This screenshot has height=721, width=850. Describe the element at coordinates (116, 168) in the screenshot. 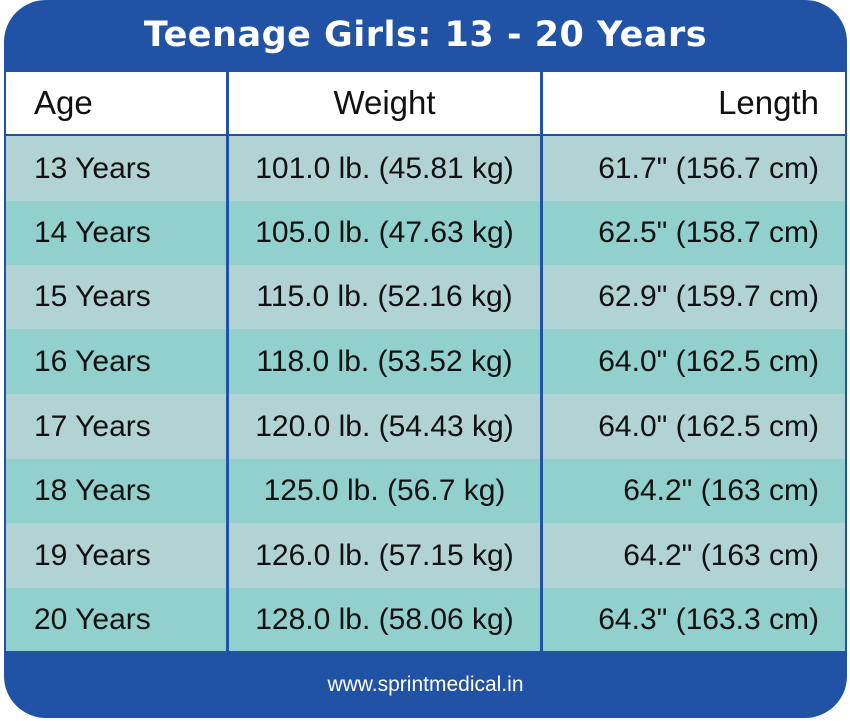

I see `cell-age: 13 Years` at that location.